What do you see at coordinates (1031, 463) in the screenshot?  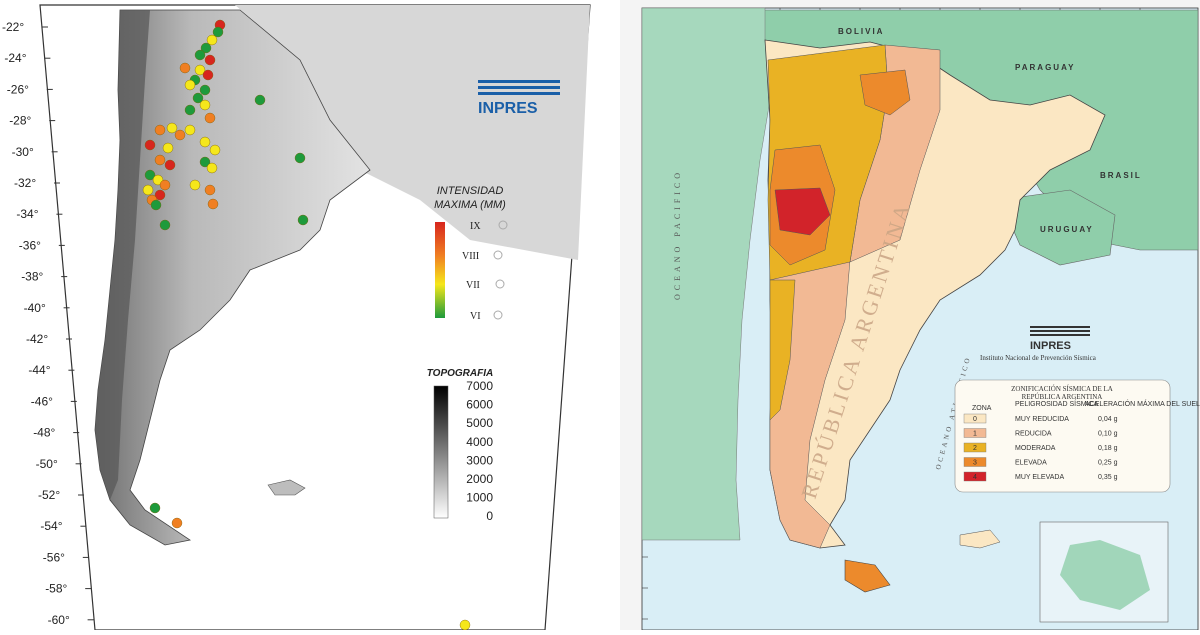 I see `legend-hazard: ELEVADA` at bounding box center [1031, 463].